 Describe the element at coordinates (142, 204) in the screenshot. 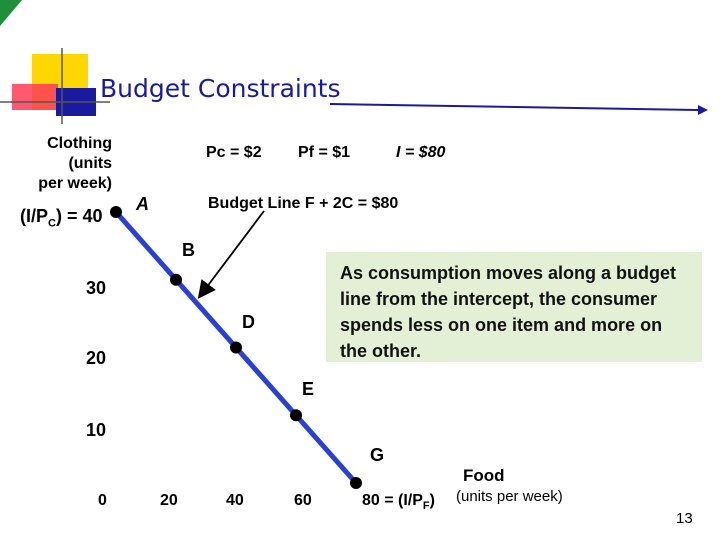

I see `point-label-a: A` at that location.